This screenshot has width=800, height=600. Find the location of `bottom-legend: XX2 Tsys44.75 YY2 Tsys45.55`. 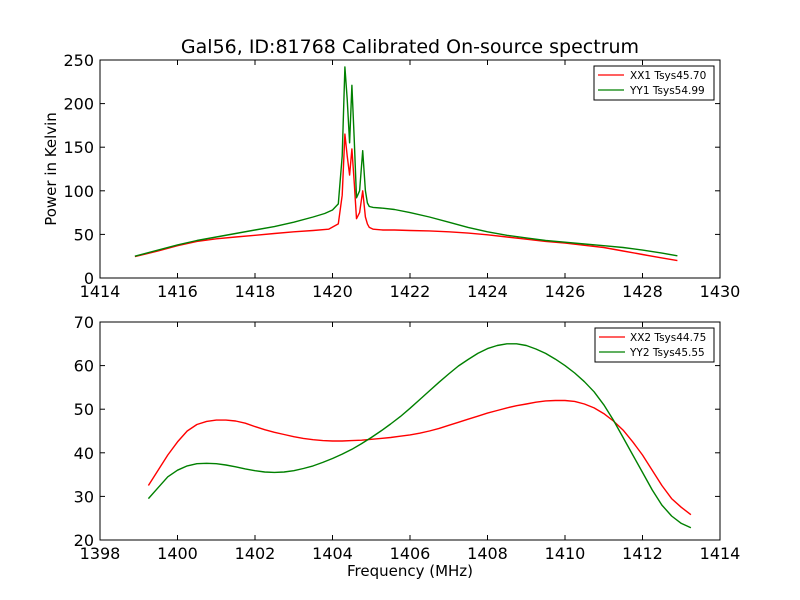

bottom-legend: XX2 Tsys44.75 YY2 Tsys45.55 is located at coordinates (654, 345).